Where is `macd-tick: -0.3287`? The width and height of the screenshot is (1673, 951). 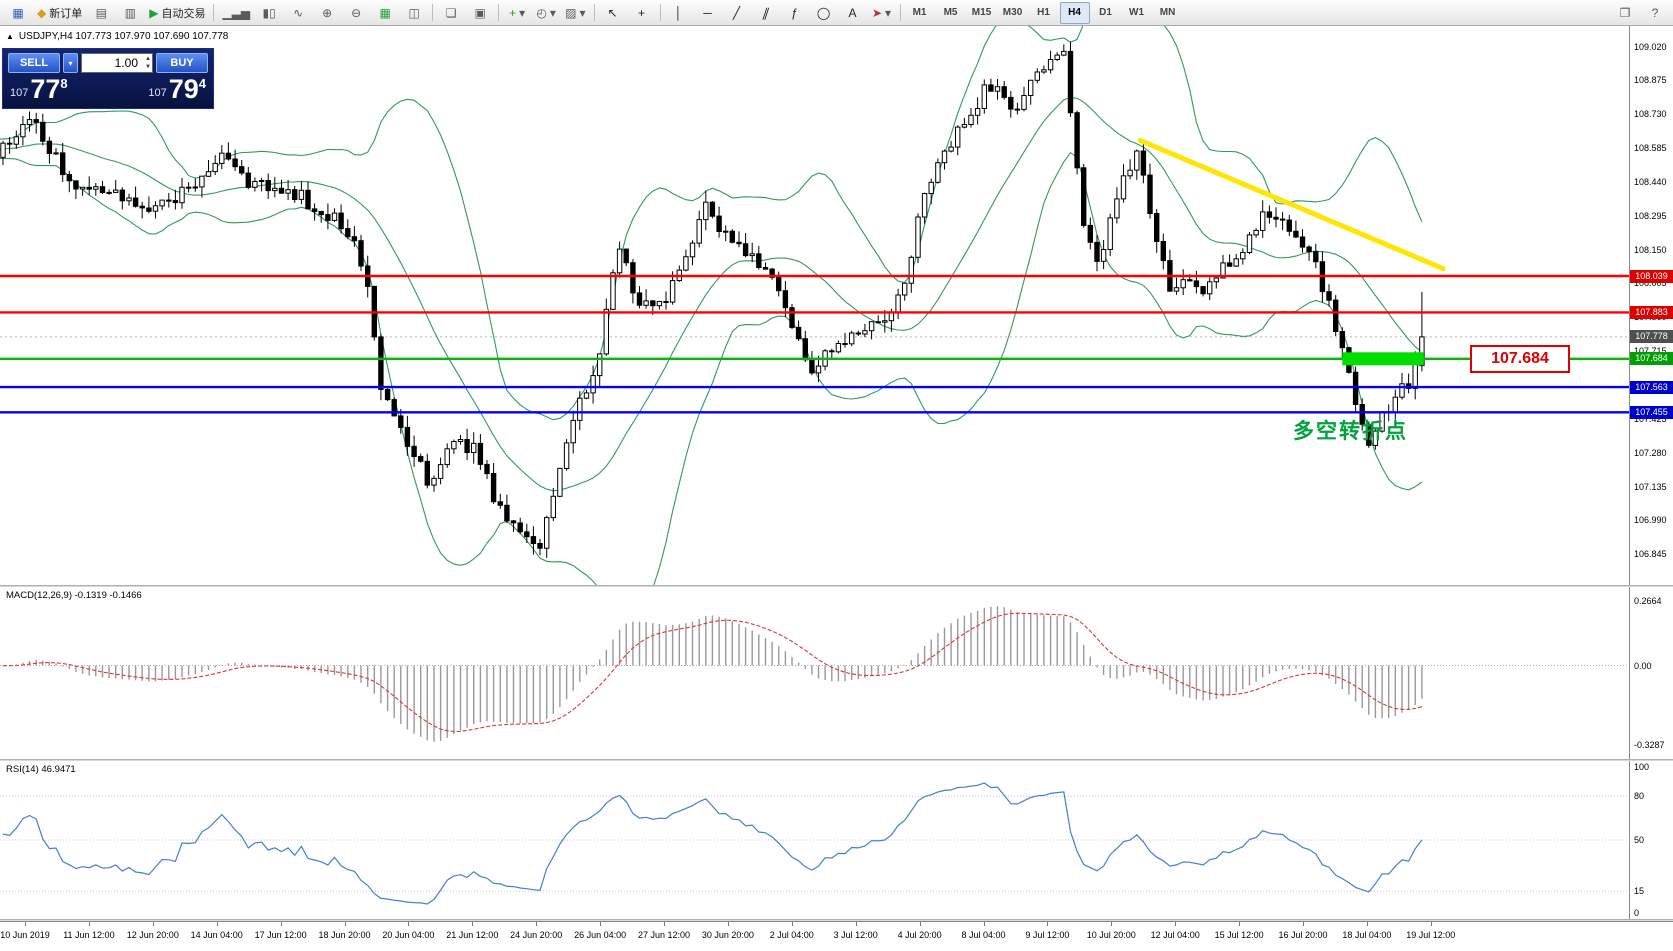
macd-tick: -0.3287 is located at coordinates (1649, 745).